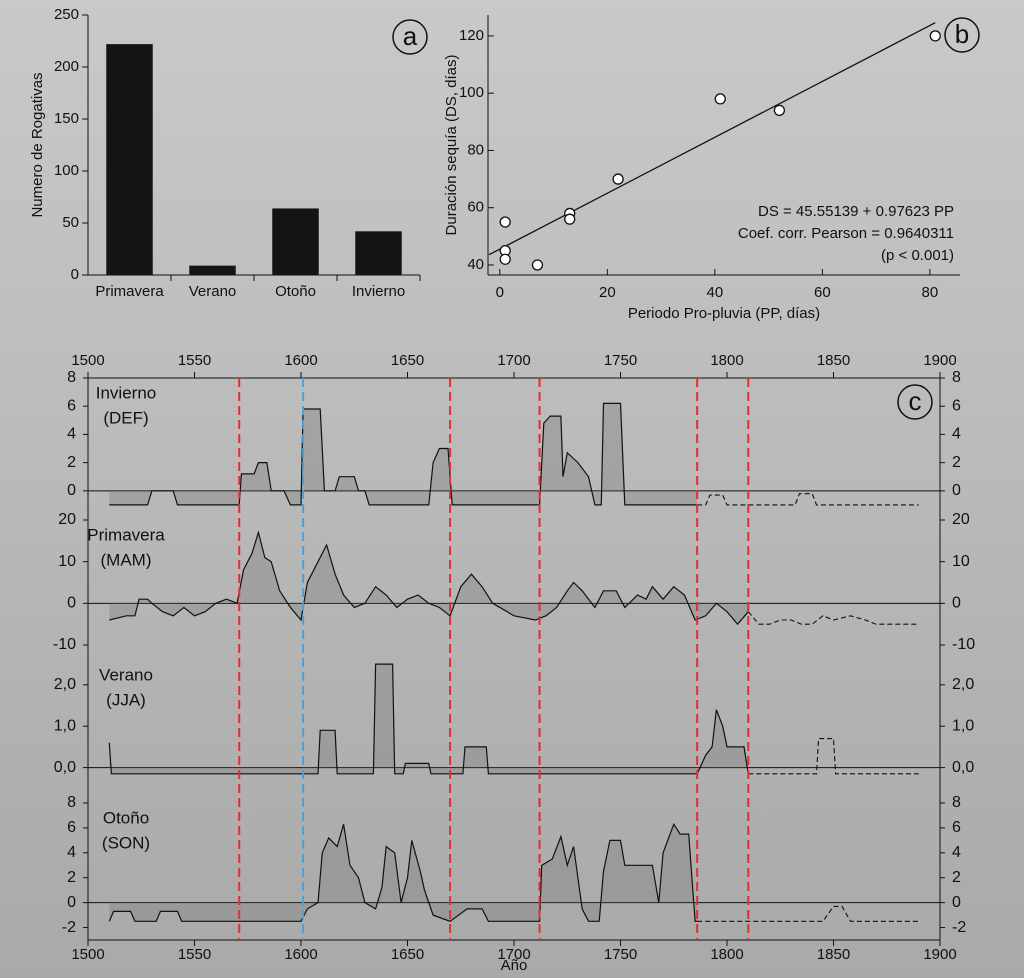 Image resolution: width=1024 pixels, height=978 pixels. Describe the element at coordinates (37, 144) in the screenshot. I see `y-axis-label: Numero de Rogativas` at that location.